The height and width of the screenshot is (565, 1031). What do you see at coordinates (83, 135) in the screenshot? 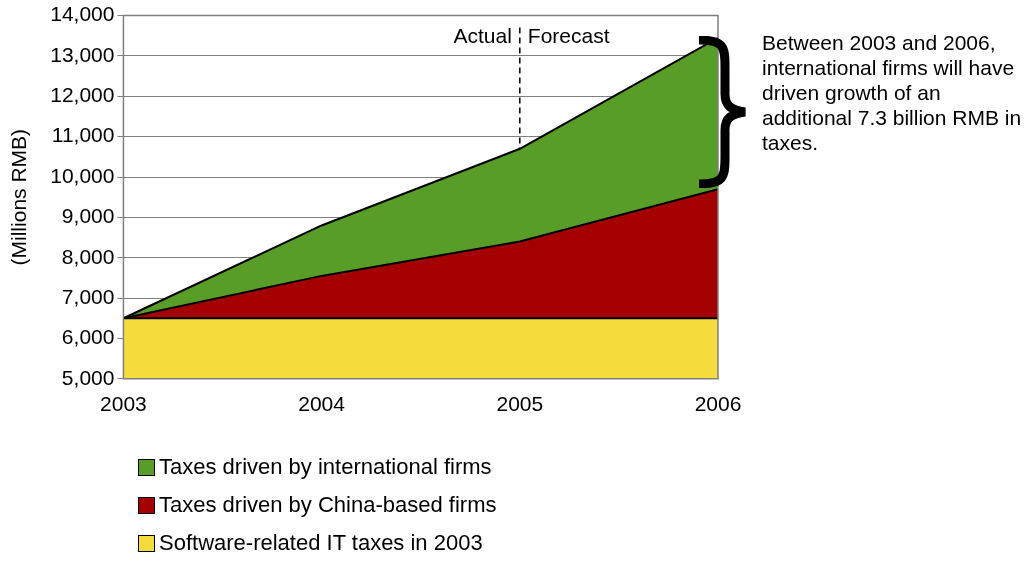
I see `y-tick-label: 11,000` at bounding box center [83, 135].